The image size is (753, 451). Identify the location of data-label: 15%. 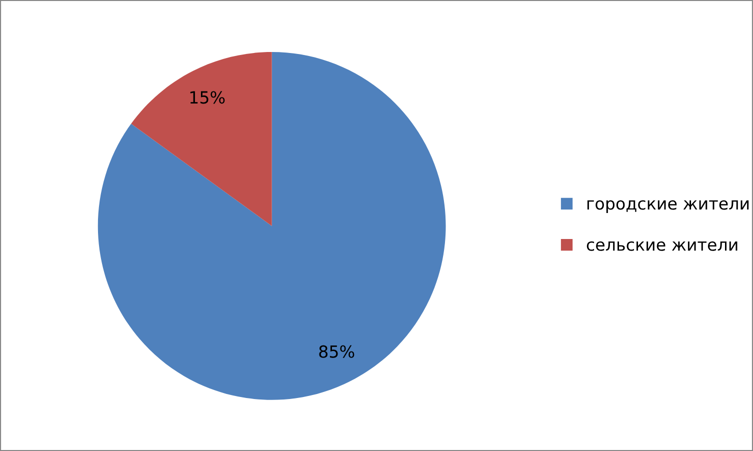
(207, 97).